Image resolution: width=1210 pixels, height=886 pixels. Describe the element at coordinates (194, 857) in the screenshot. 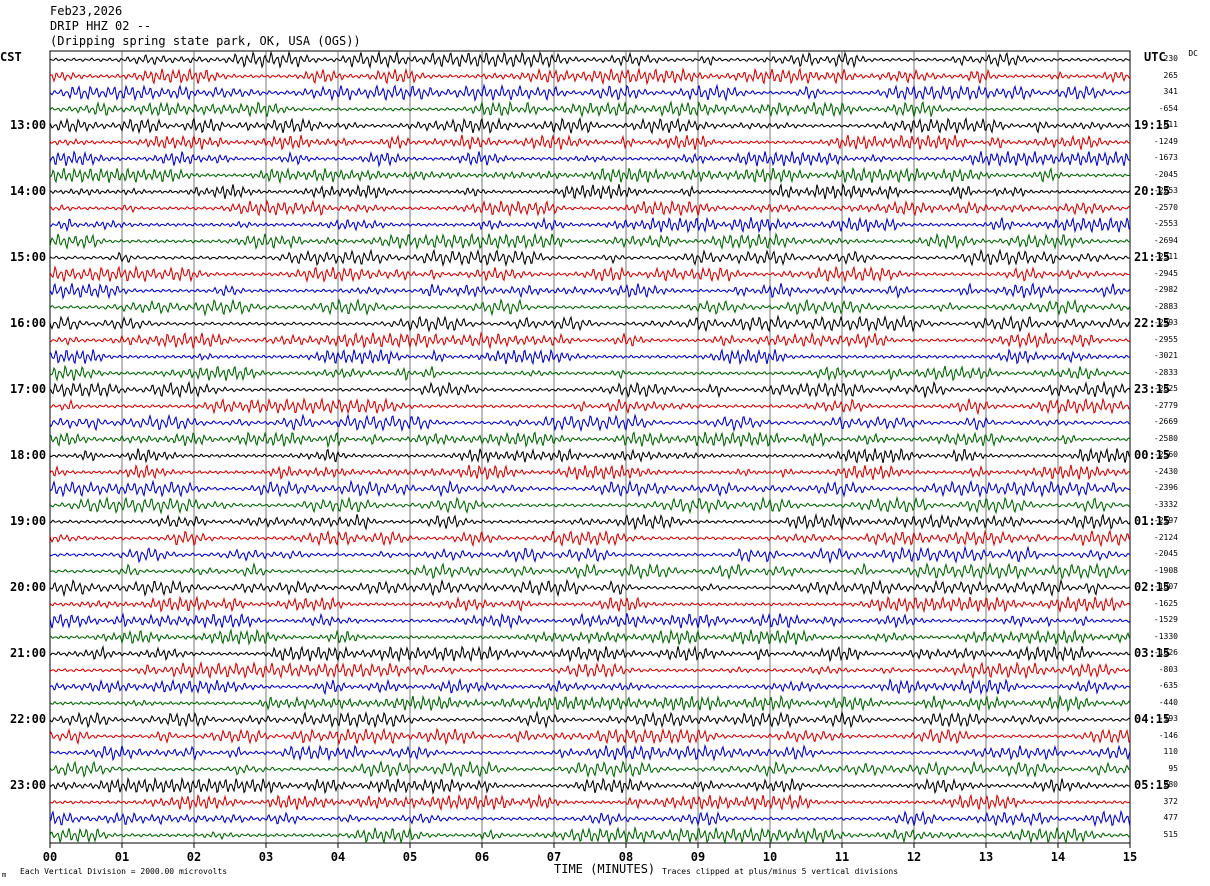

I see `x-tick-label: 02` at that location.